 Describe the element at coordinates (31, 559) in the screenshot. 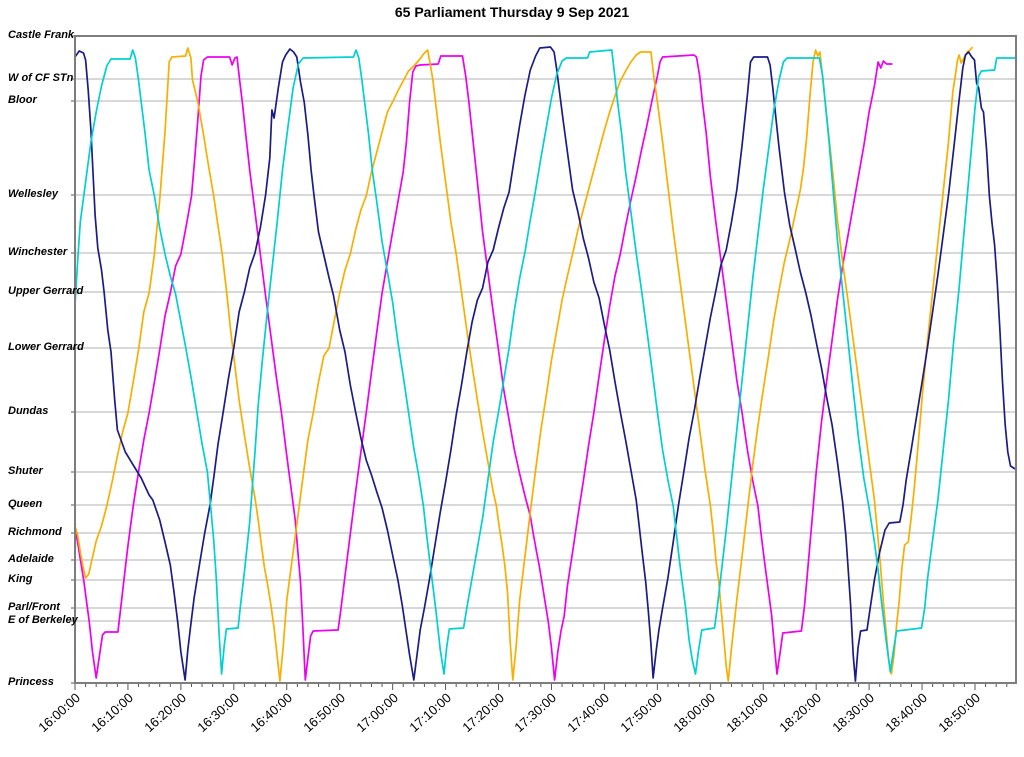

I see `y-axis-stop-label: Adelaide` at that location.